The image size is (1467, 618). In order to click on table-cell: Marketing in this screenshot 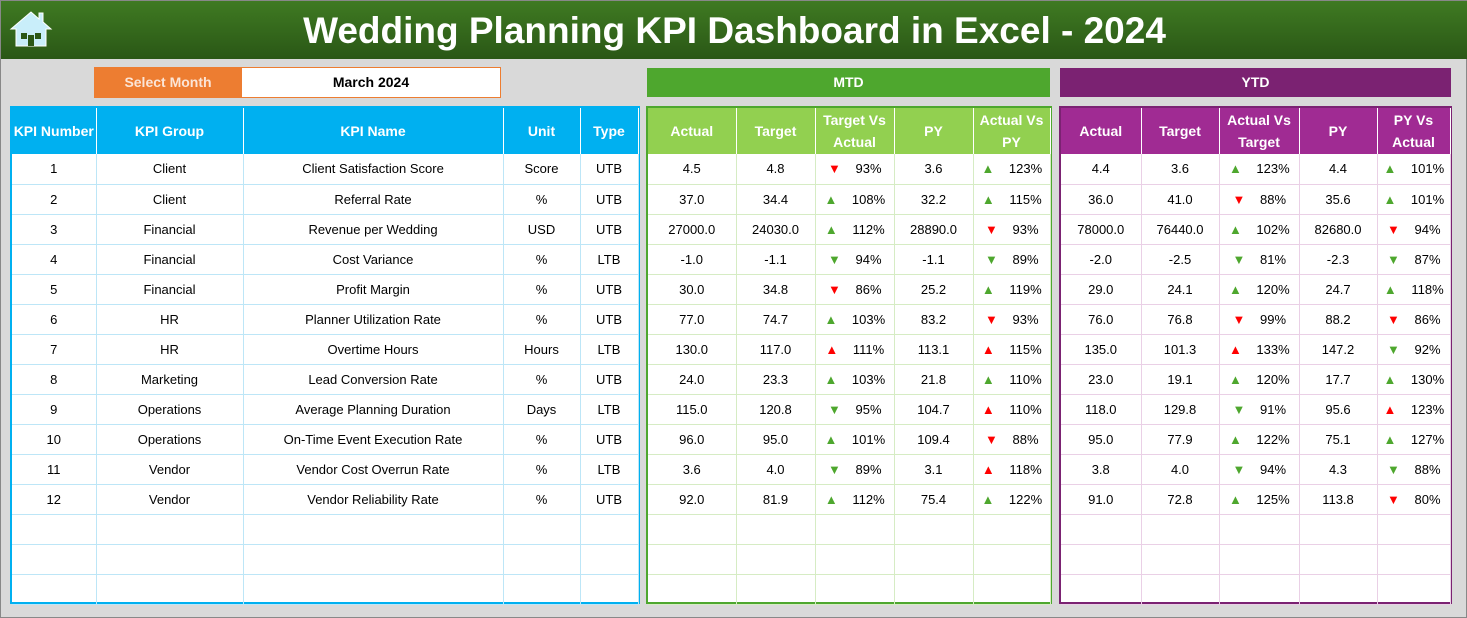, I will do `click(170, 379)`.